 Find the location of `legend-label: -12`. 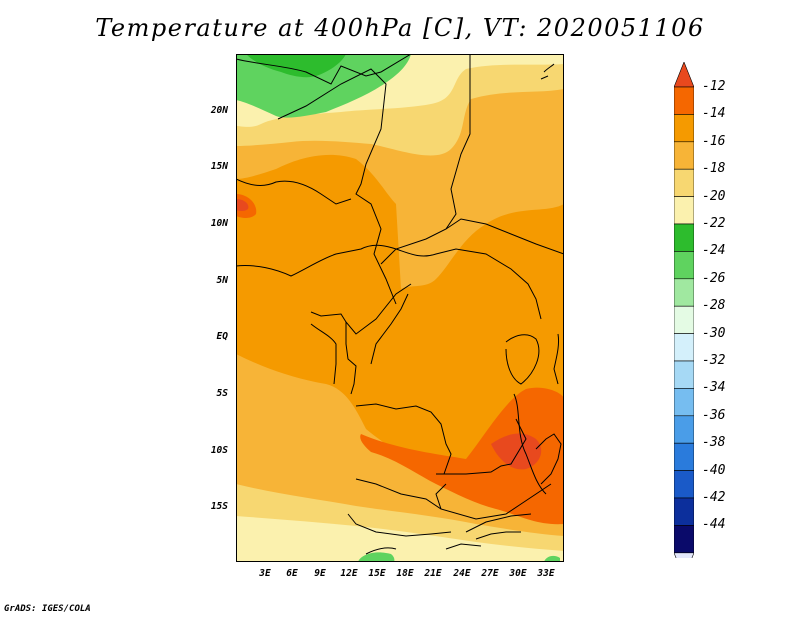

legend-label: -12 is located at coordinates (714, 86).